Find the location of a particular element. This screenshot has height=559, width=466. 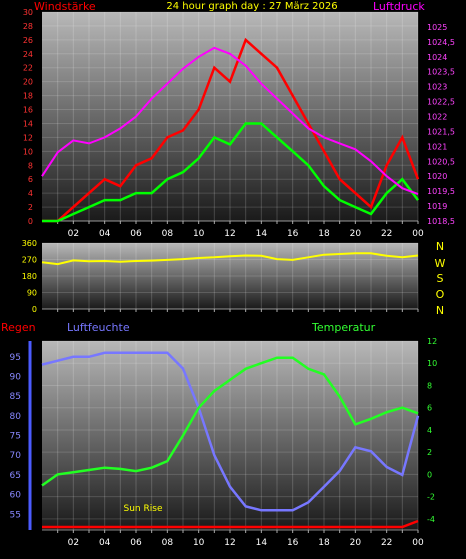

y-left-tick-label: 85 is located at coordinates (15, 397).